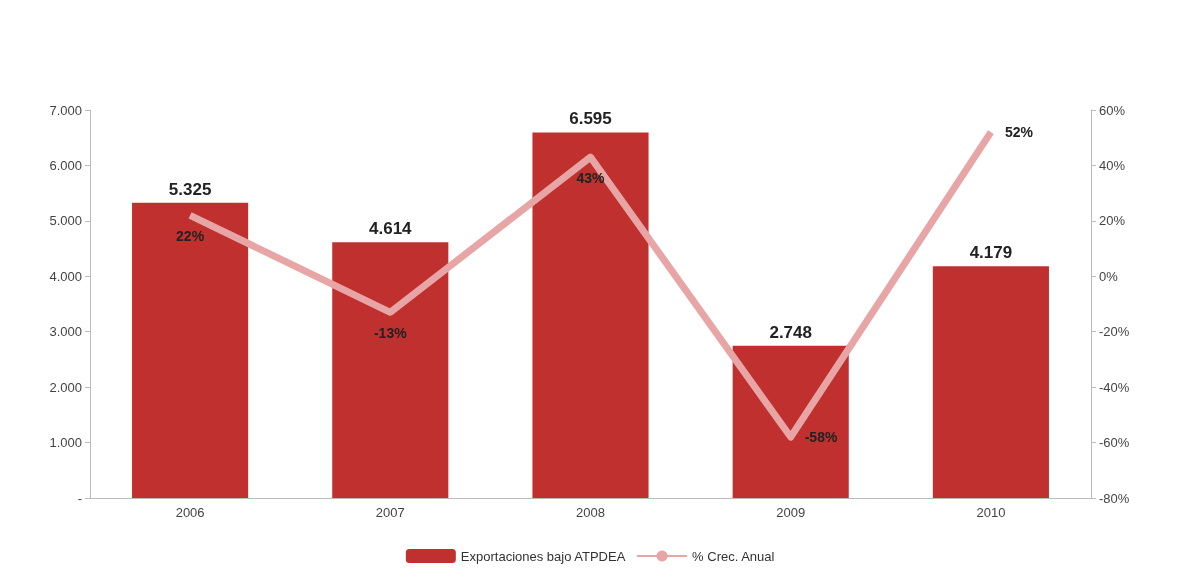  What do you see at coordinates (590, 512) in the screenshot?
I see `x-tick-label: 2008` at bounding box center [590, 512].